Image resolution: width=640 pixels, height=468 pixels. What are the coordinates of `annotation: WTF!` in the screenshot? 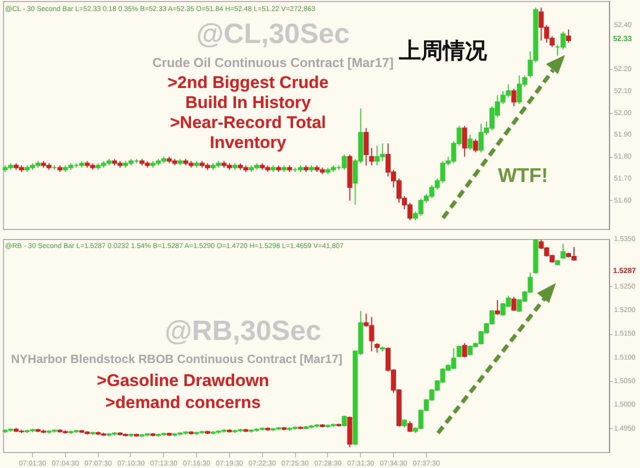 It's located at (523, 176).